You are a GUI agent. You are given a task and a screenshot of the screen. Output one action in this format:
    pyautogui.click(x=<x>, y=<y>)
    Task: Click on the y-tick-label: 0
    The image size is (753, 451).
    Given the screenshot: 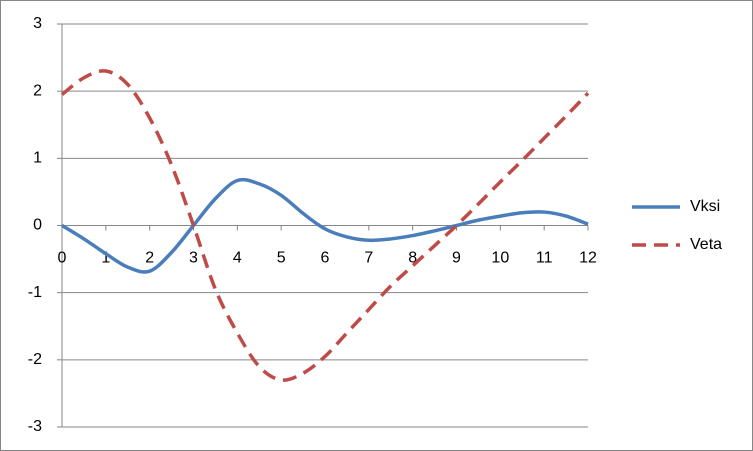 What is the action you would take?
    pyautogui.click(x=37, y=225)
    